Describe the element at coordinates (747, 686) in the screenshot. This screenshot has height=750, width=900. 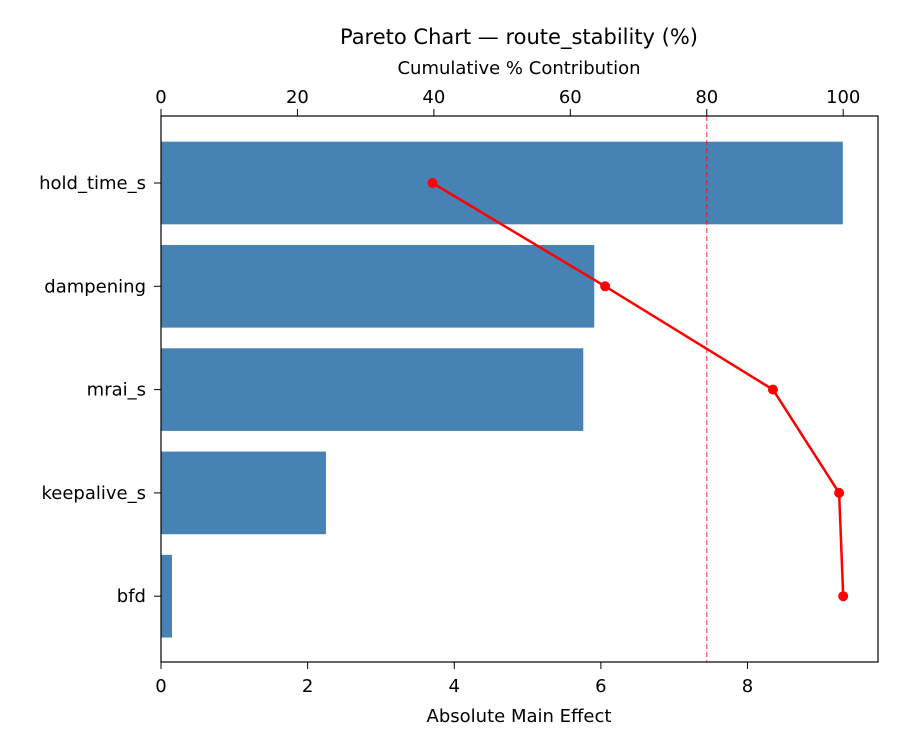
I see `x-tick-label: 8` at that location.